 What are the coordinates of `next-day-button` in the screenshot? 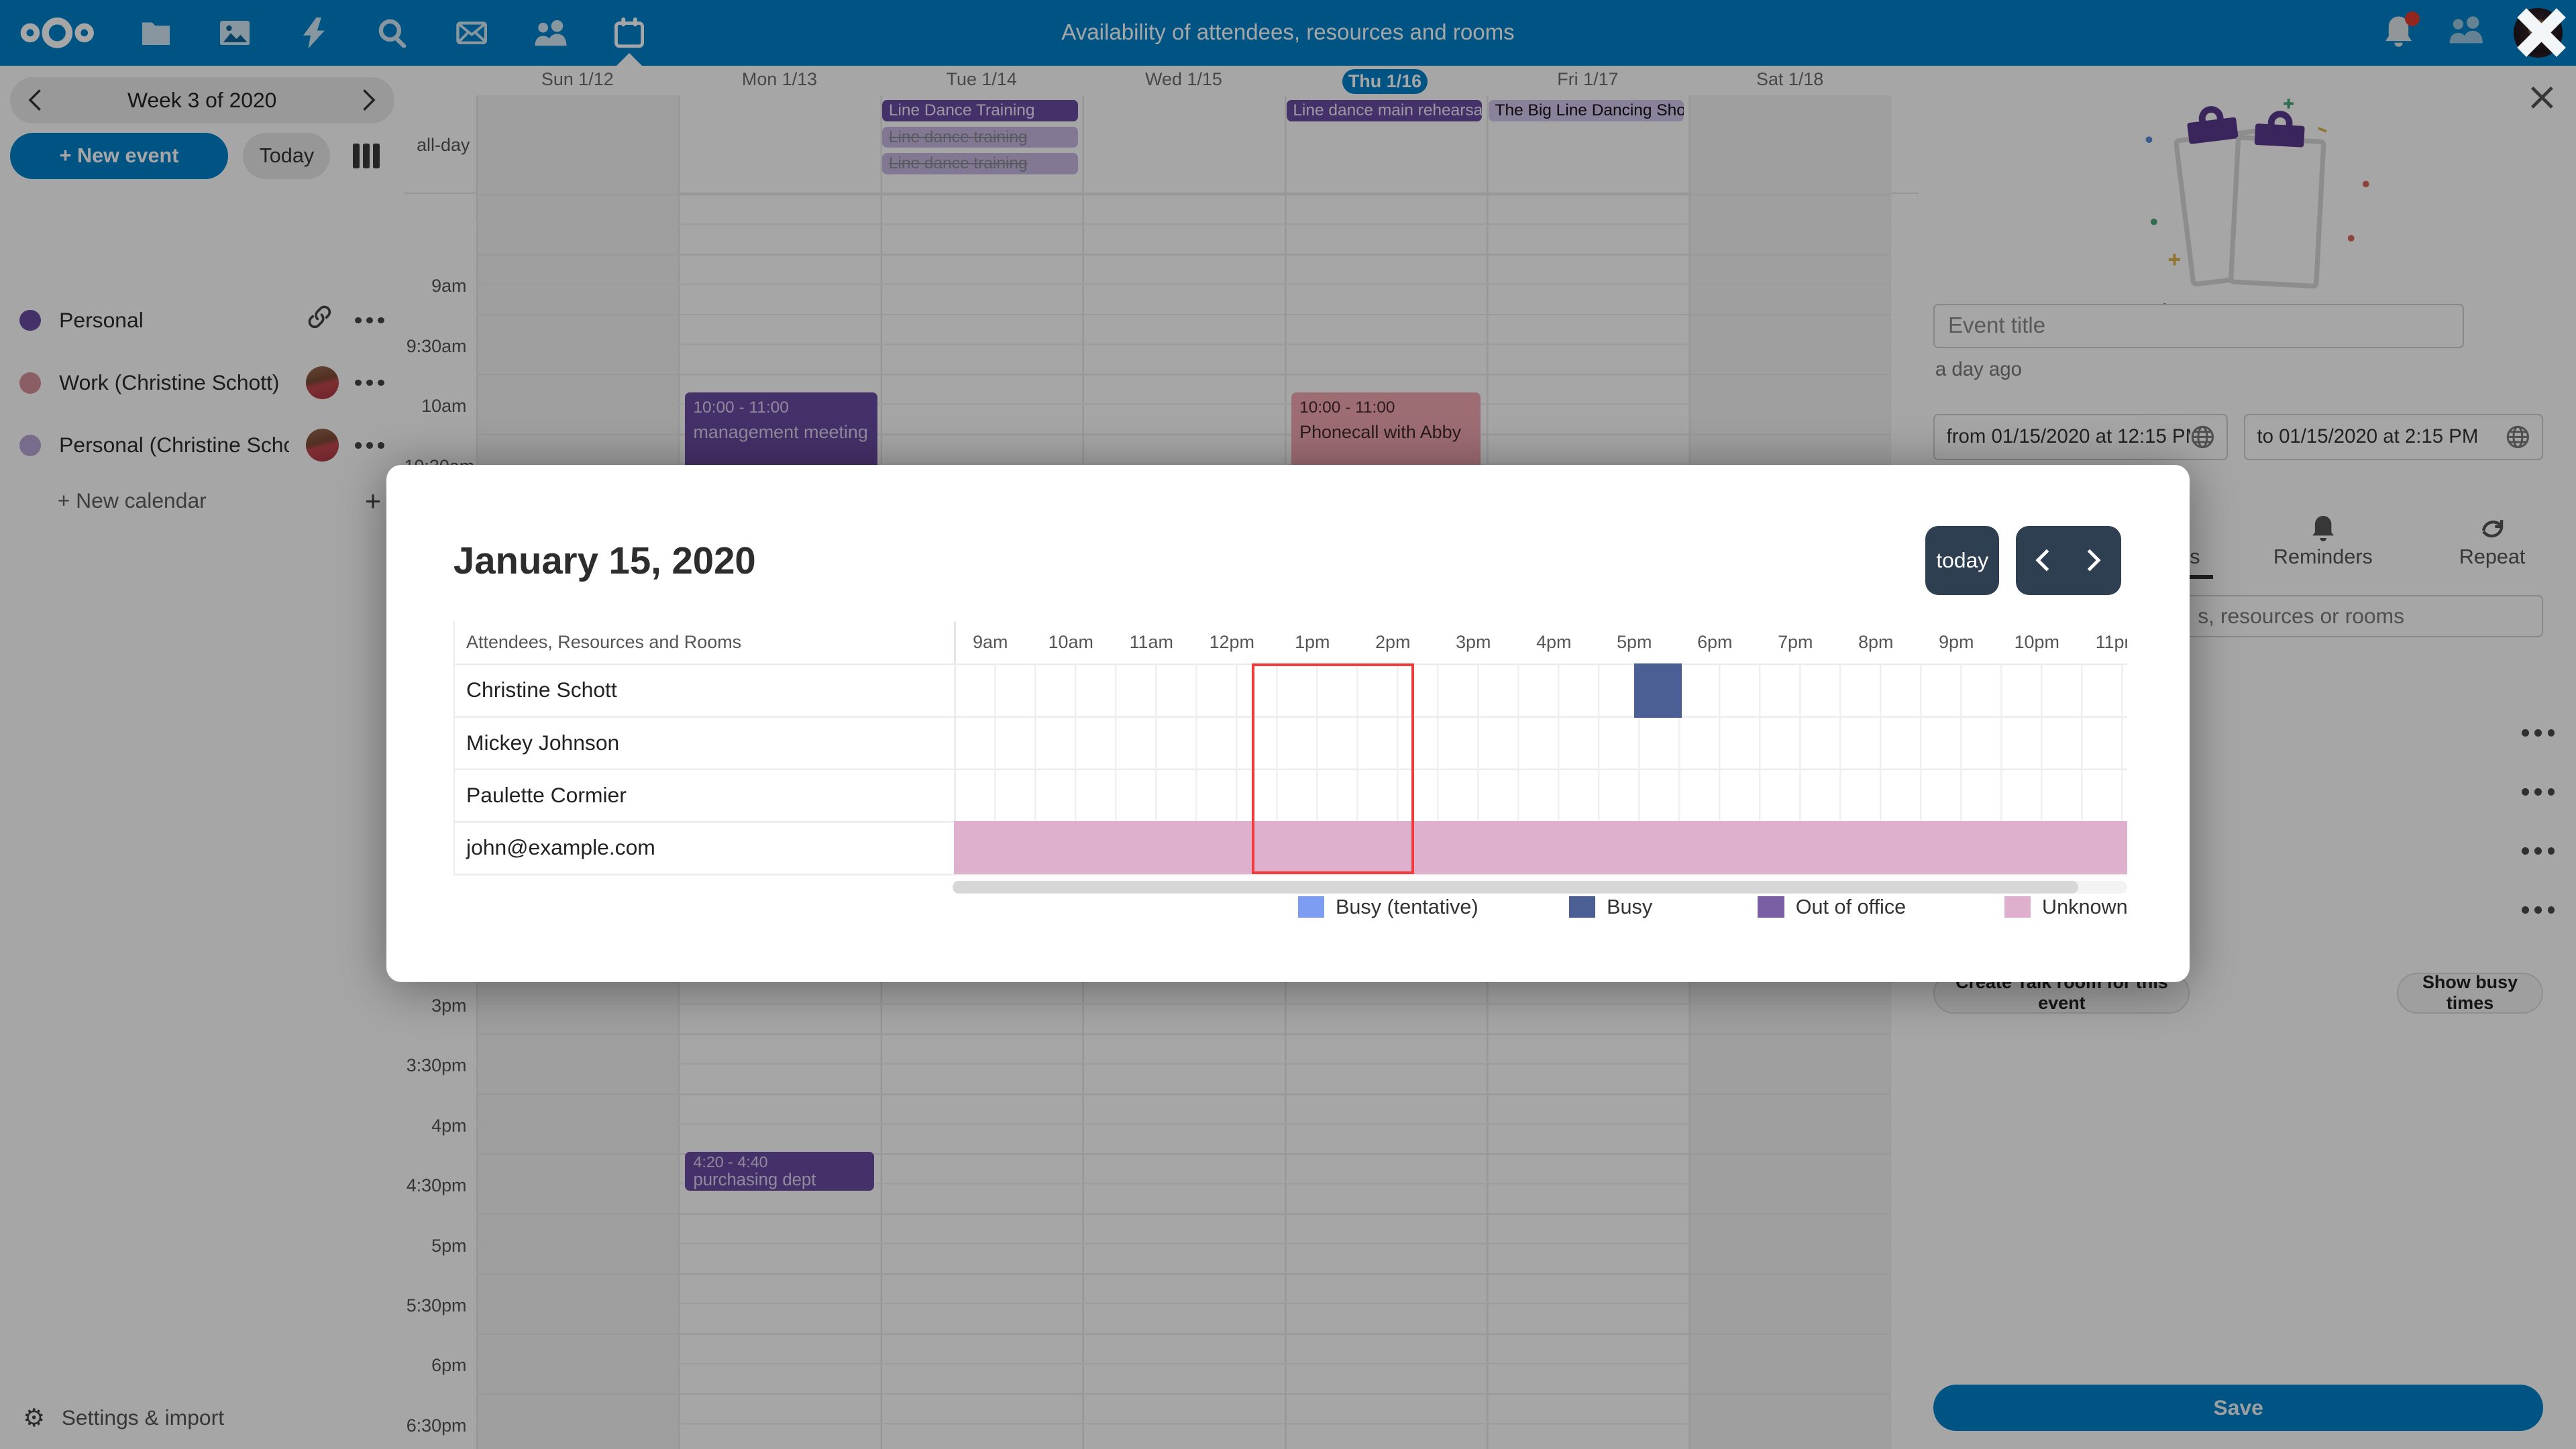 It's located at (2094, 560).